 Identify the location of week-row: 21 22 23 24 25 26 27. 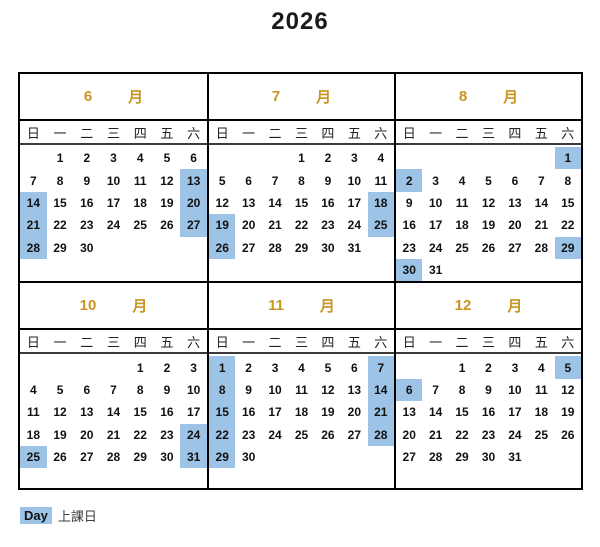
(113, 225).